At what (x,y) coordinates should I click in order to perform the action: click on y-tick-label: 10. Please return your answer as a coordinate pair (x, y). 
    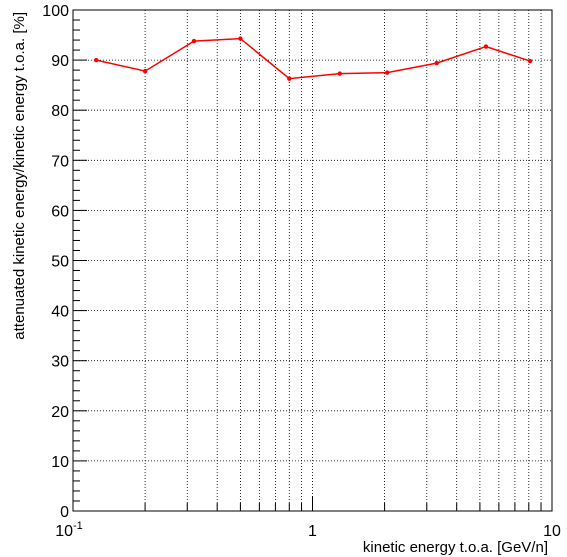
    Looking at the image, I should click on (60, 462).